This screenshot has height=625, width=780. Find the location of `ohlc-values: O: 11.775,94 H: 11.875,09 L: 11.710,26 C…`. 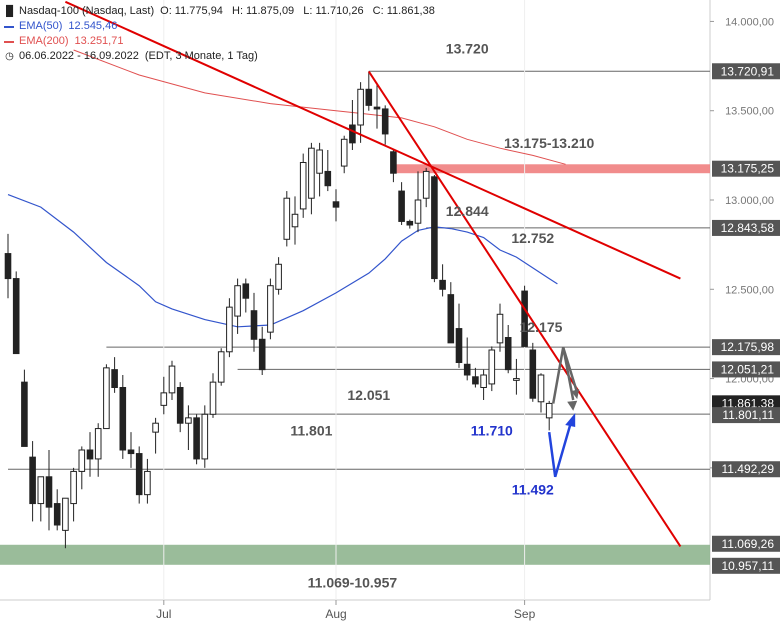

ohlc-values: O: 11.775,94 H: 11.875,09 L: 11.710,26 C… is located at coordinates (300, 11).